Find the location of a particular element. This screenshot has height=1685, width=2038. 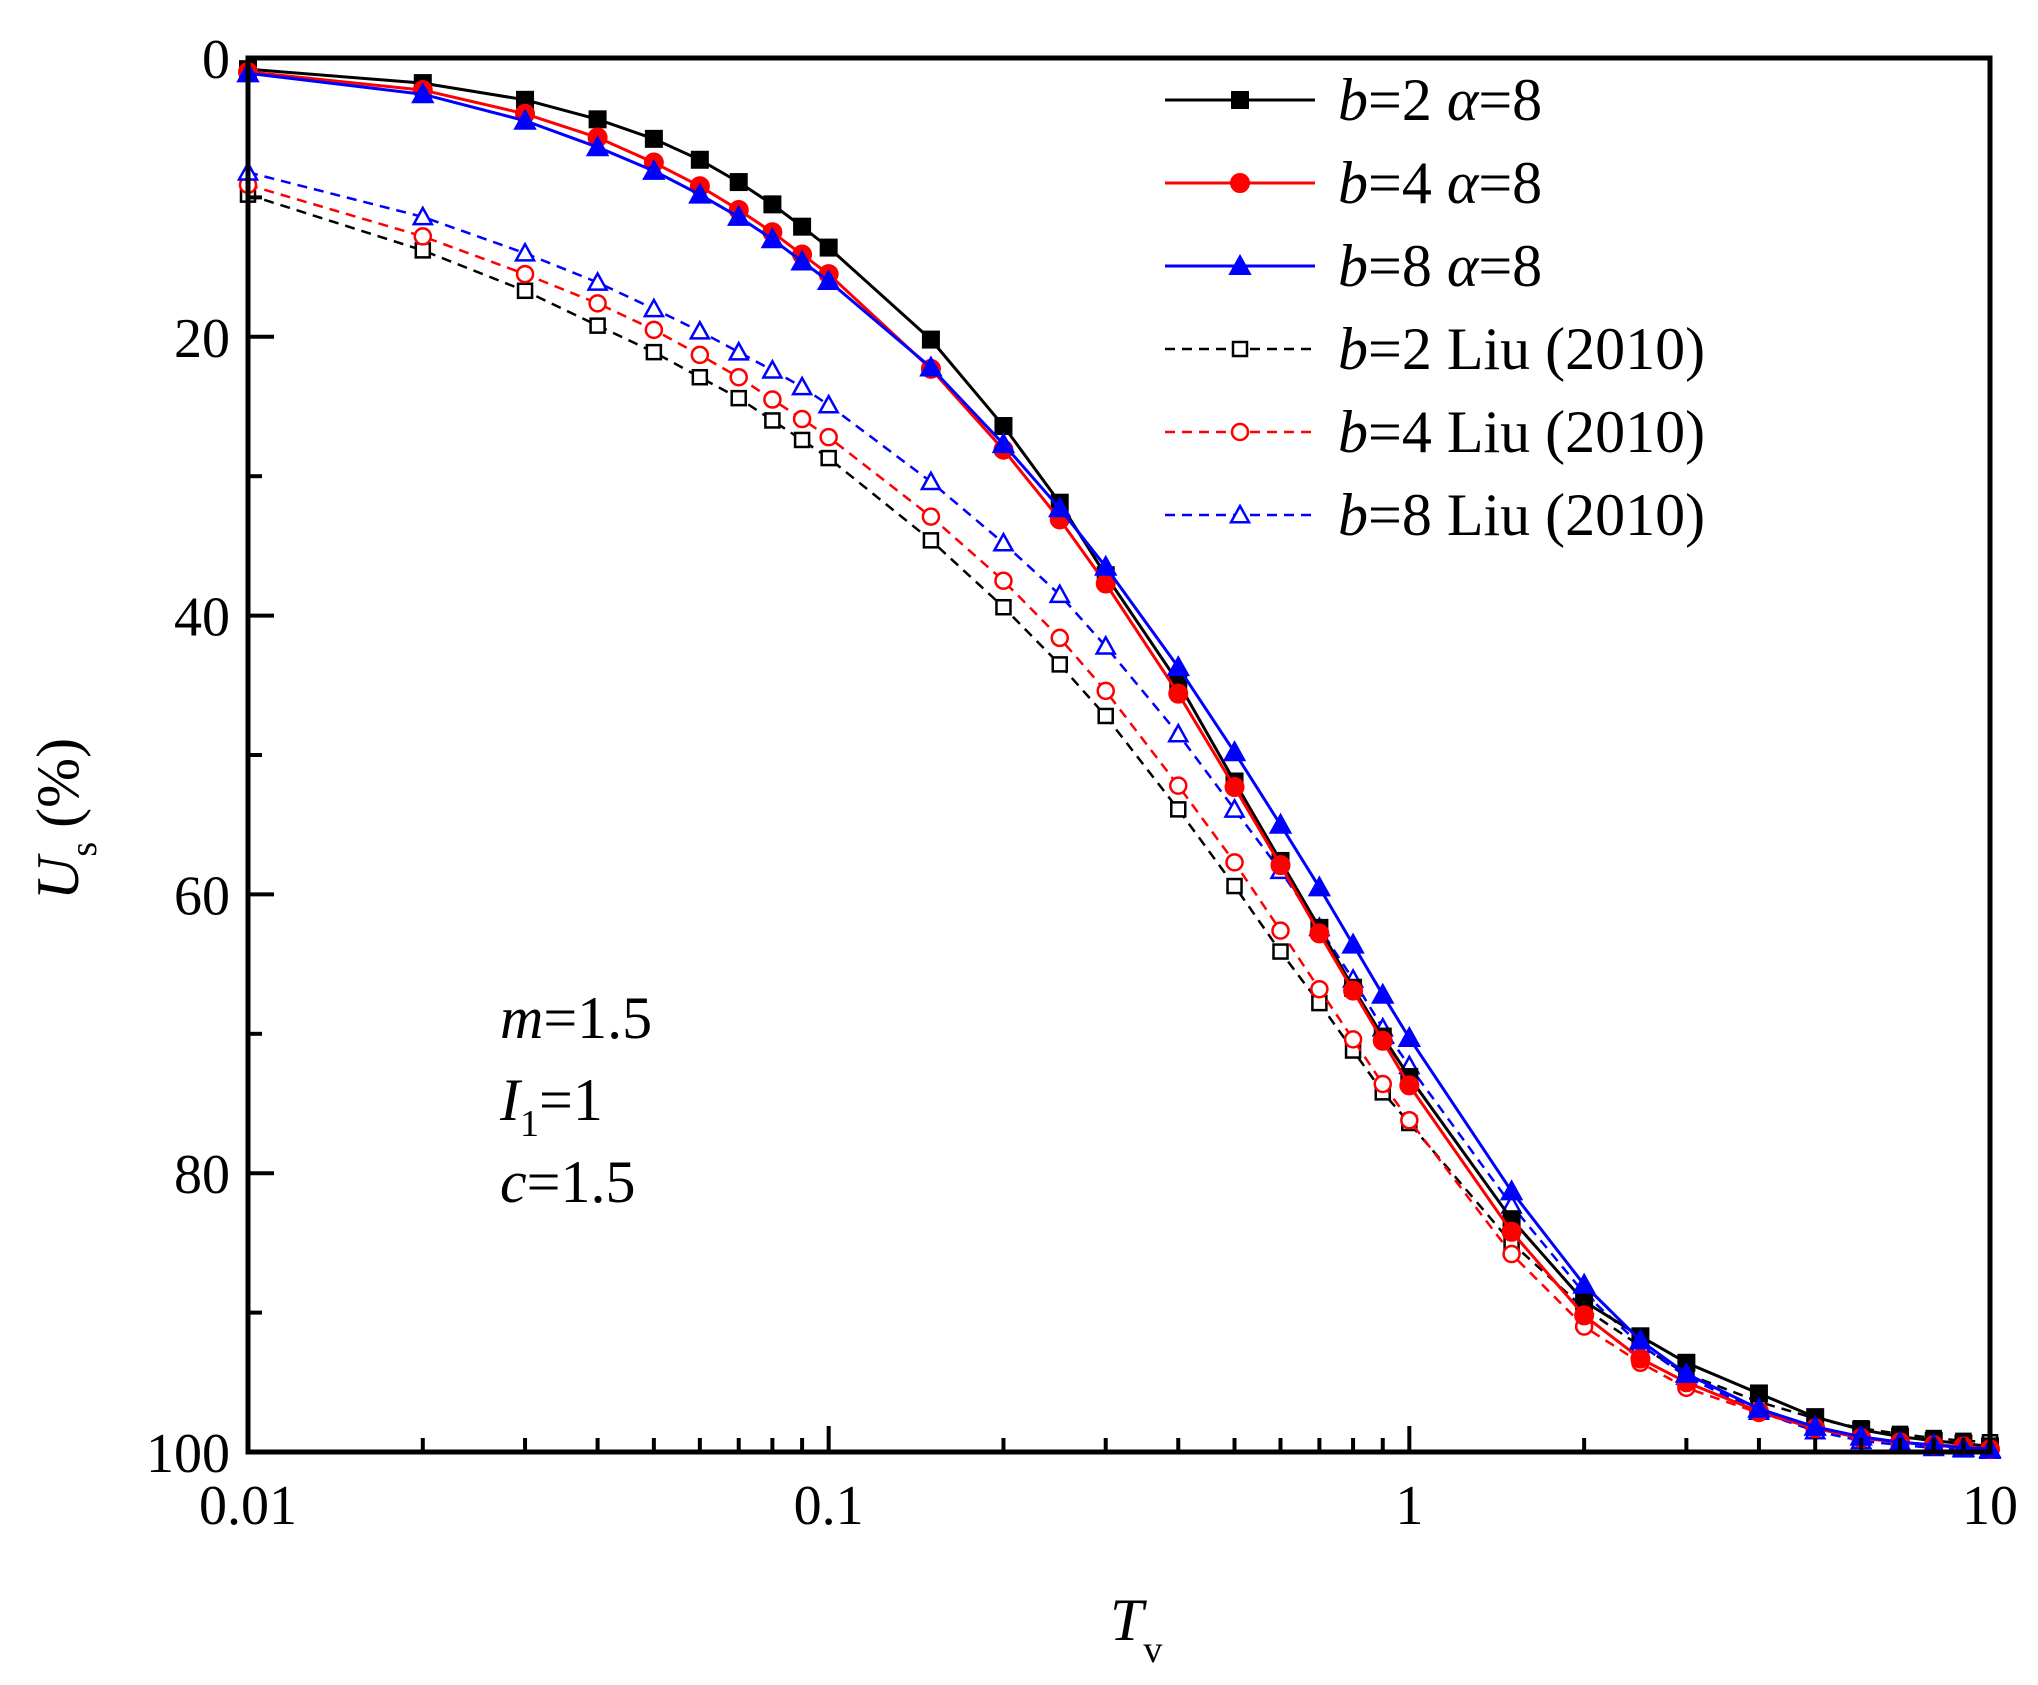

legend-item: b=8 α=8 is located at coordinates (1353, 266).